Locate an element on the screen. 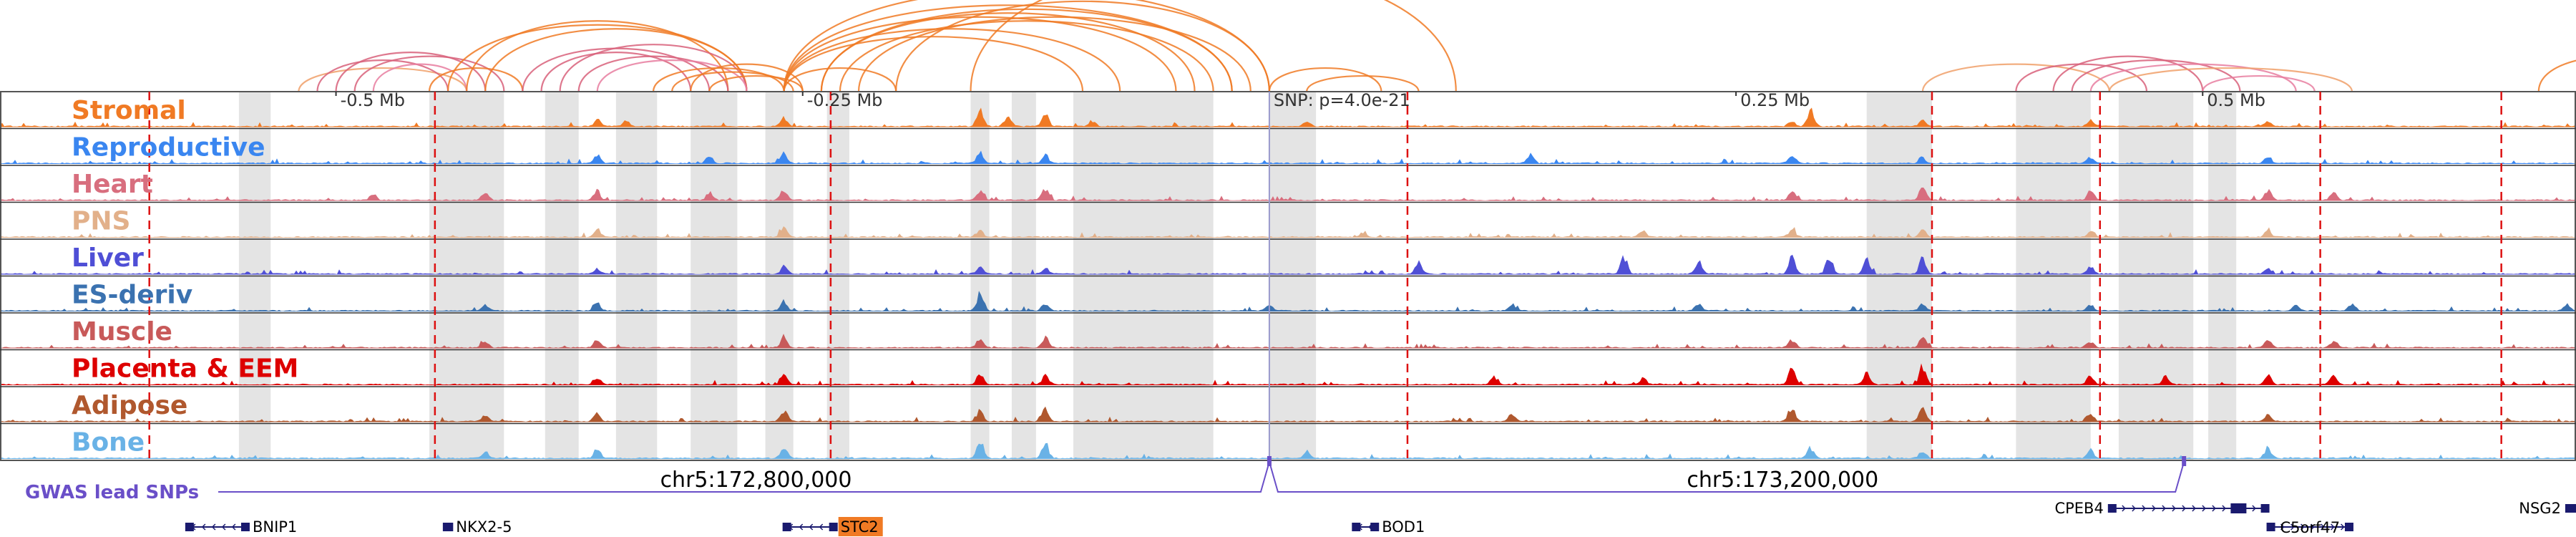 Image resolution: width=2576 pixels, height=537 pixels. gwas-lead-snps-track: GWAS lead SNPs is located at coordinates (1106, 479).